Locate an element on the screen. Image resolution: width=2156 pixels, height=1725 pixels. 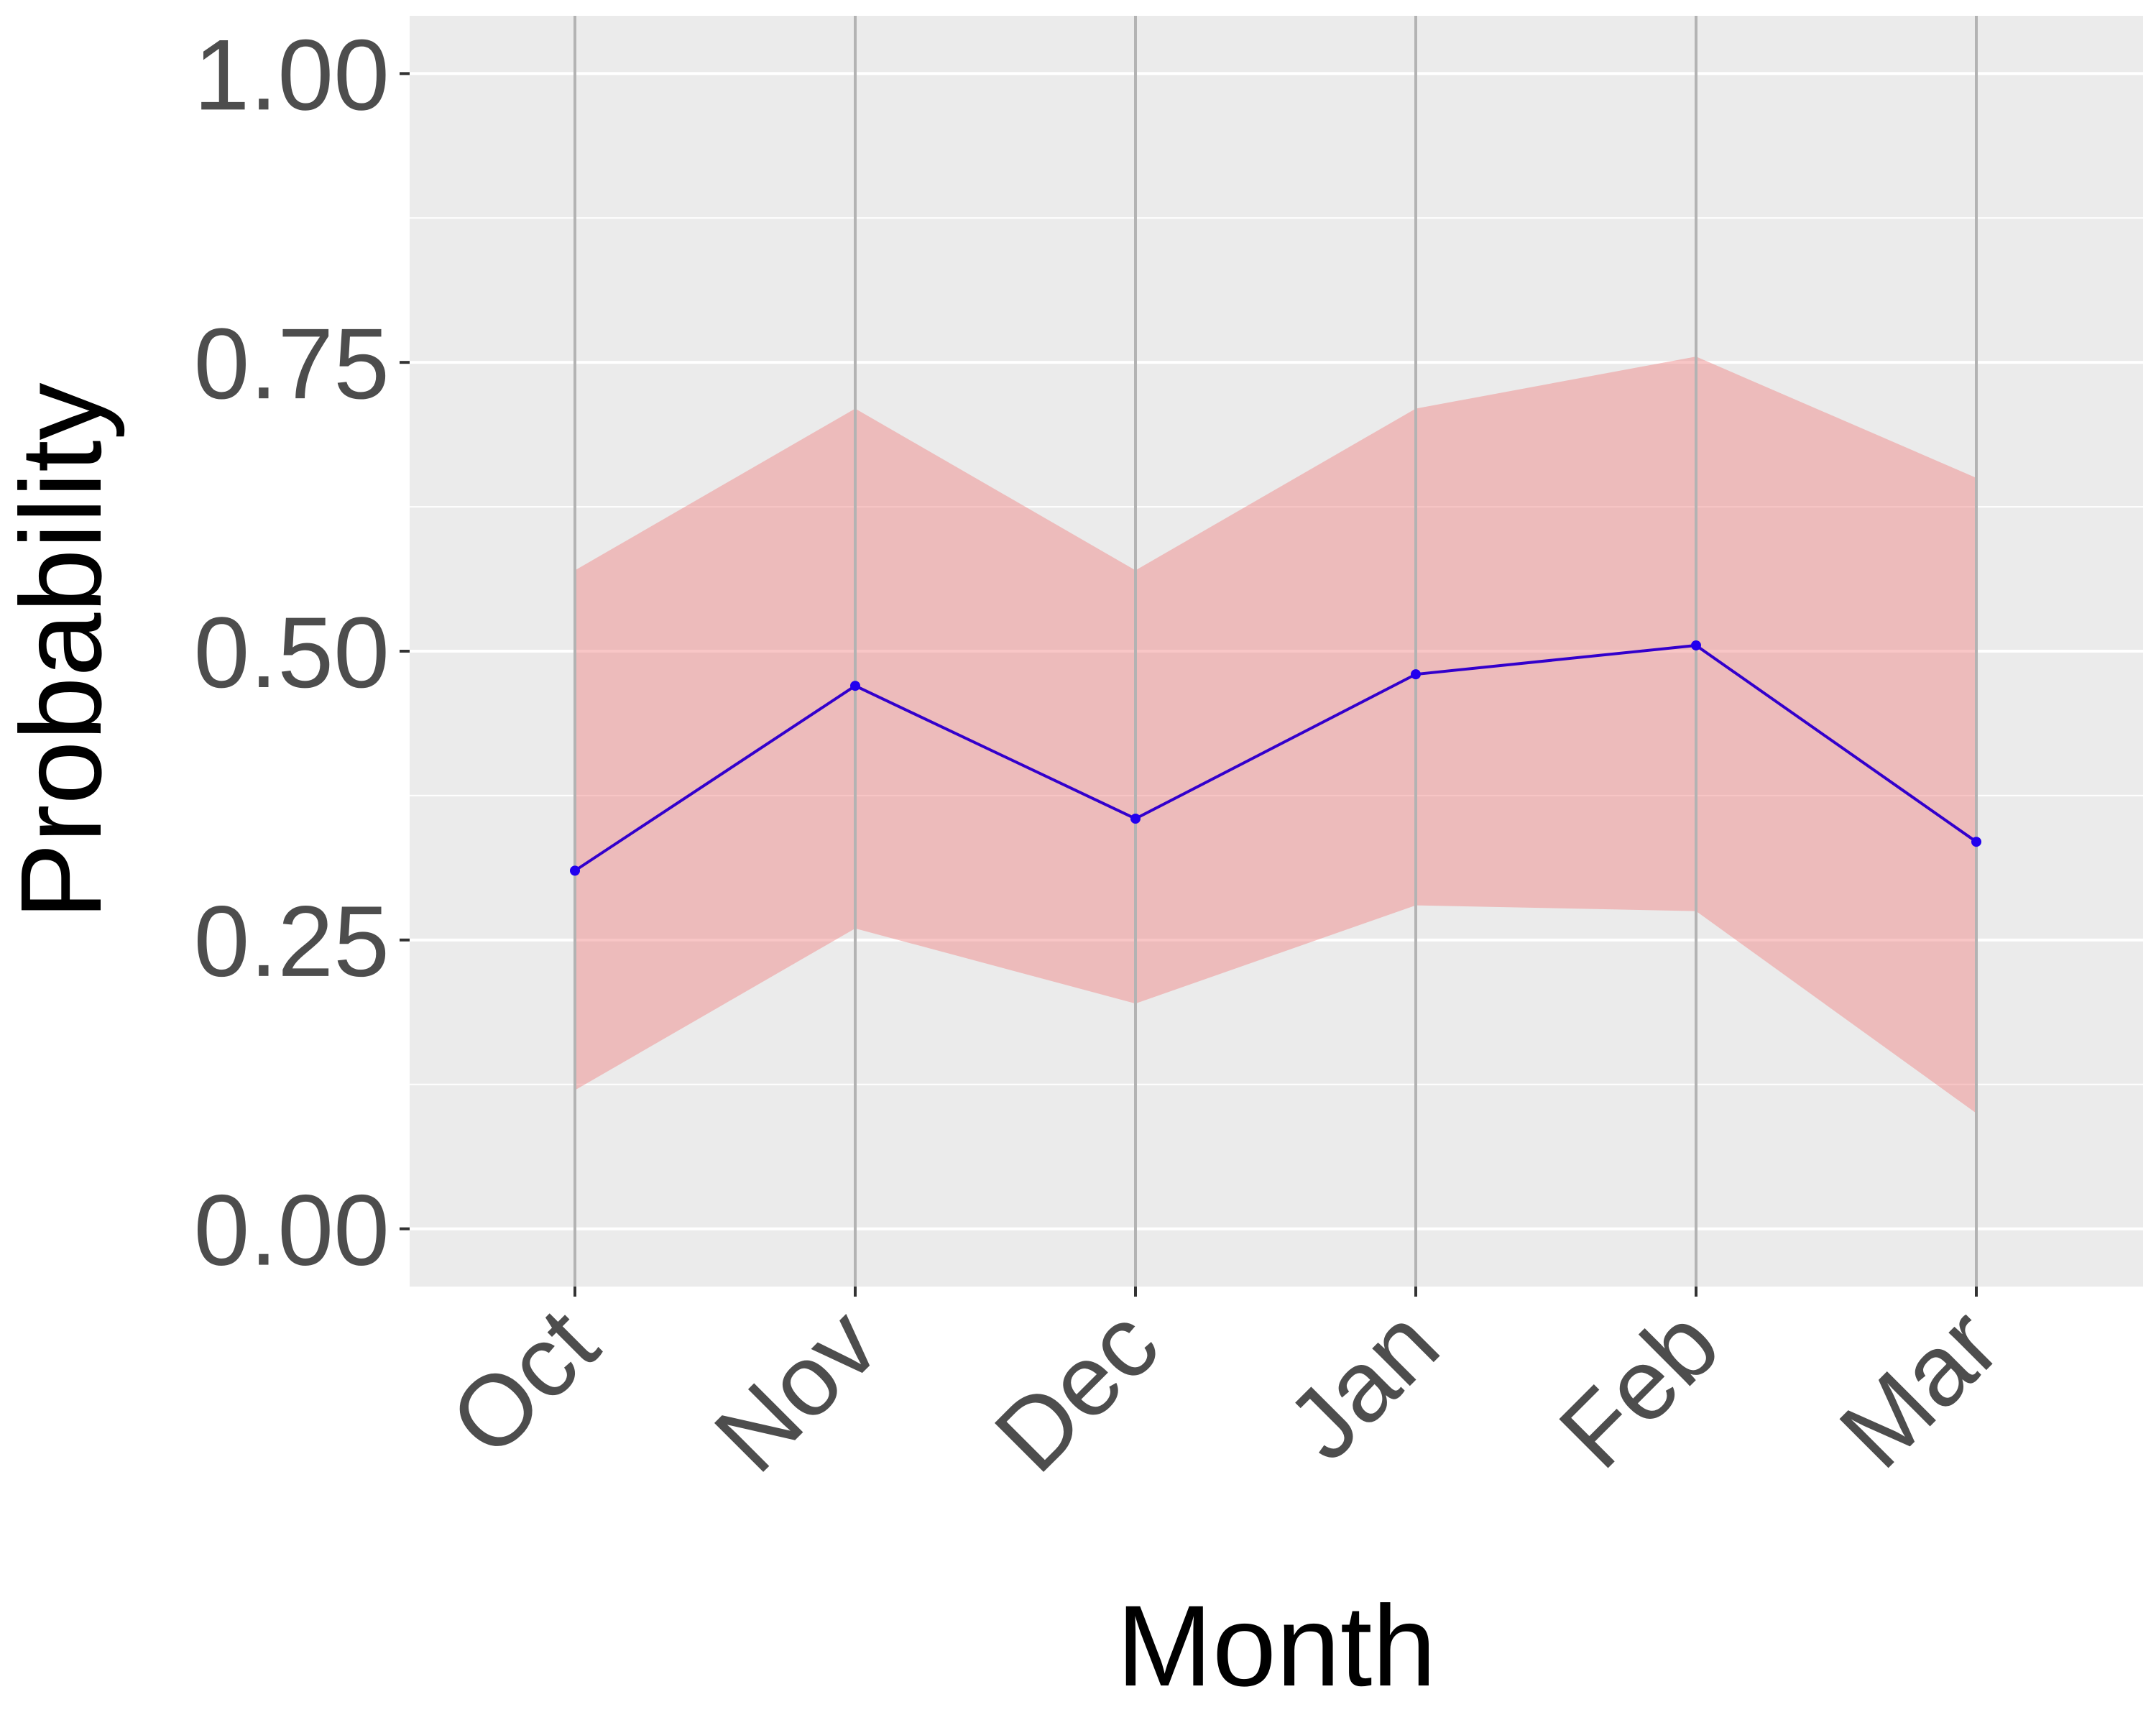
y-tick-label: 0.00 is located at coordinates (292, 1230).